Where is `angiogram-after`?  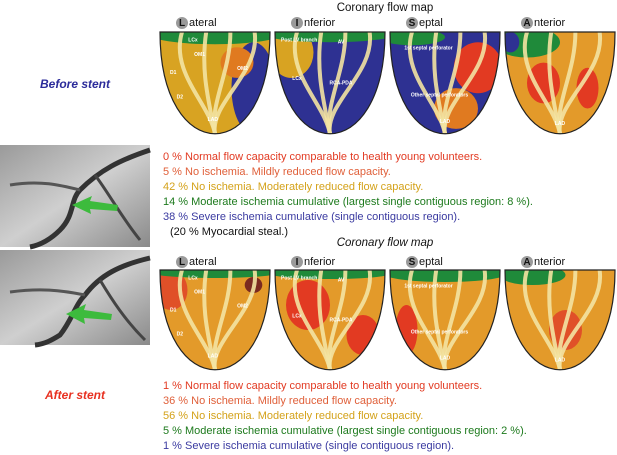
angiogram-after is located at coordinates (75, 299).